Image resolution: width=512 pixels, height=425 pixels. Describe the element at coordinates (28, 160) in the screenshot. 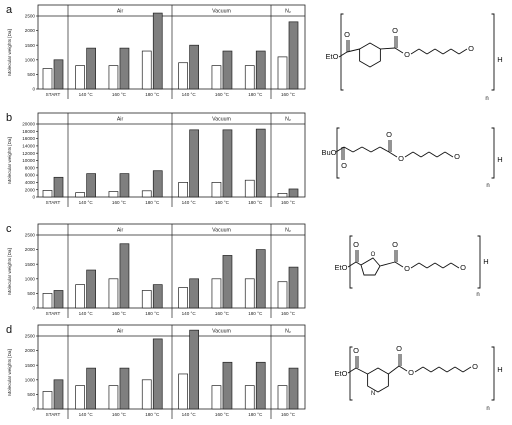

I see `y-tick-label: 10000` at that location.